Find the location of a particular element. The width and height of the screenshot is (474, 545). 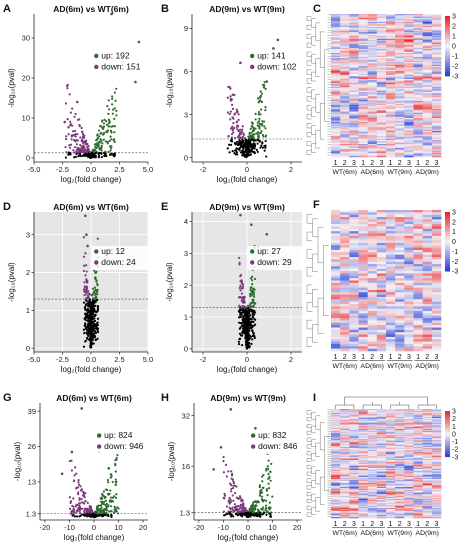

replicate-label: 2 is located at coordinates (345, 163).